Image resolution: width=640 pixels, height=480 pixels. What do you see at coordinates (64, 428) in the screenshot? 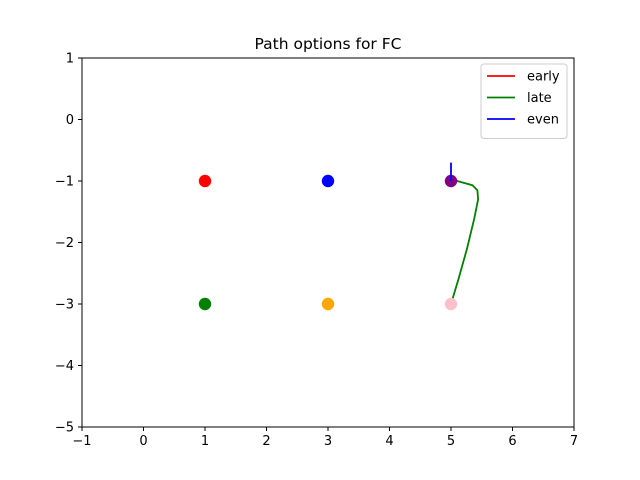
I see `y-tick-label: −5` at bounding box center [64, 428].